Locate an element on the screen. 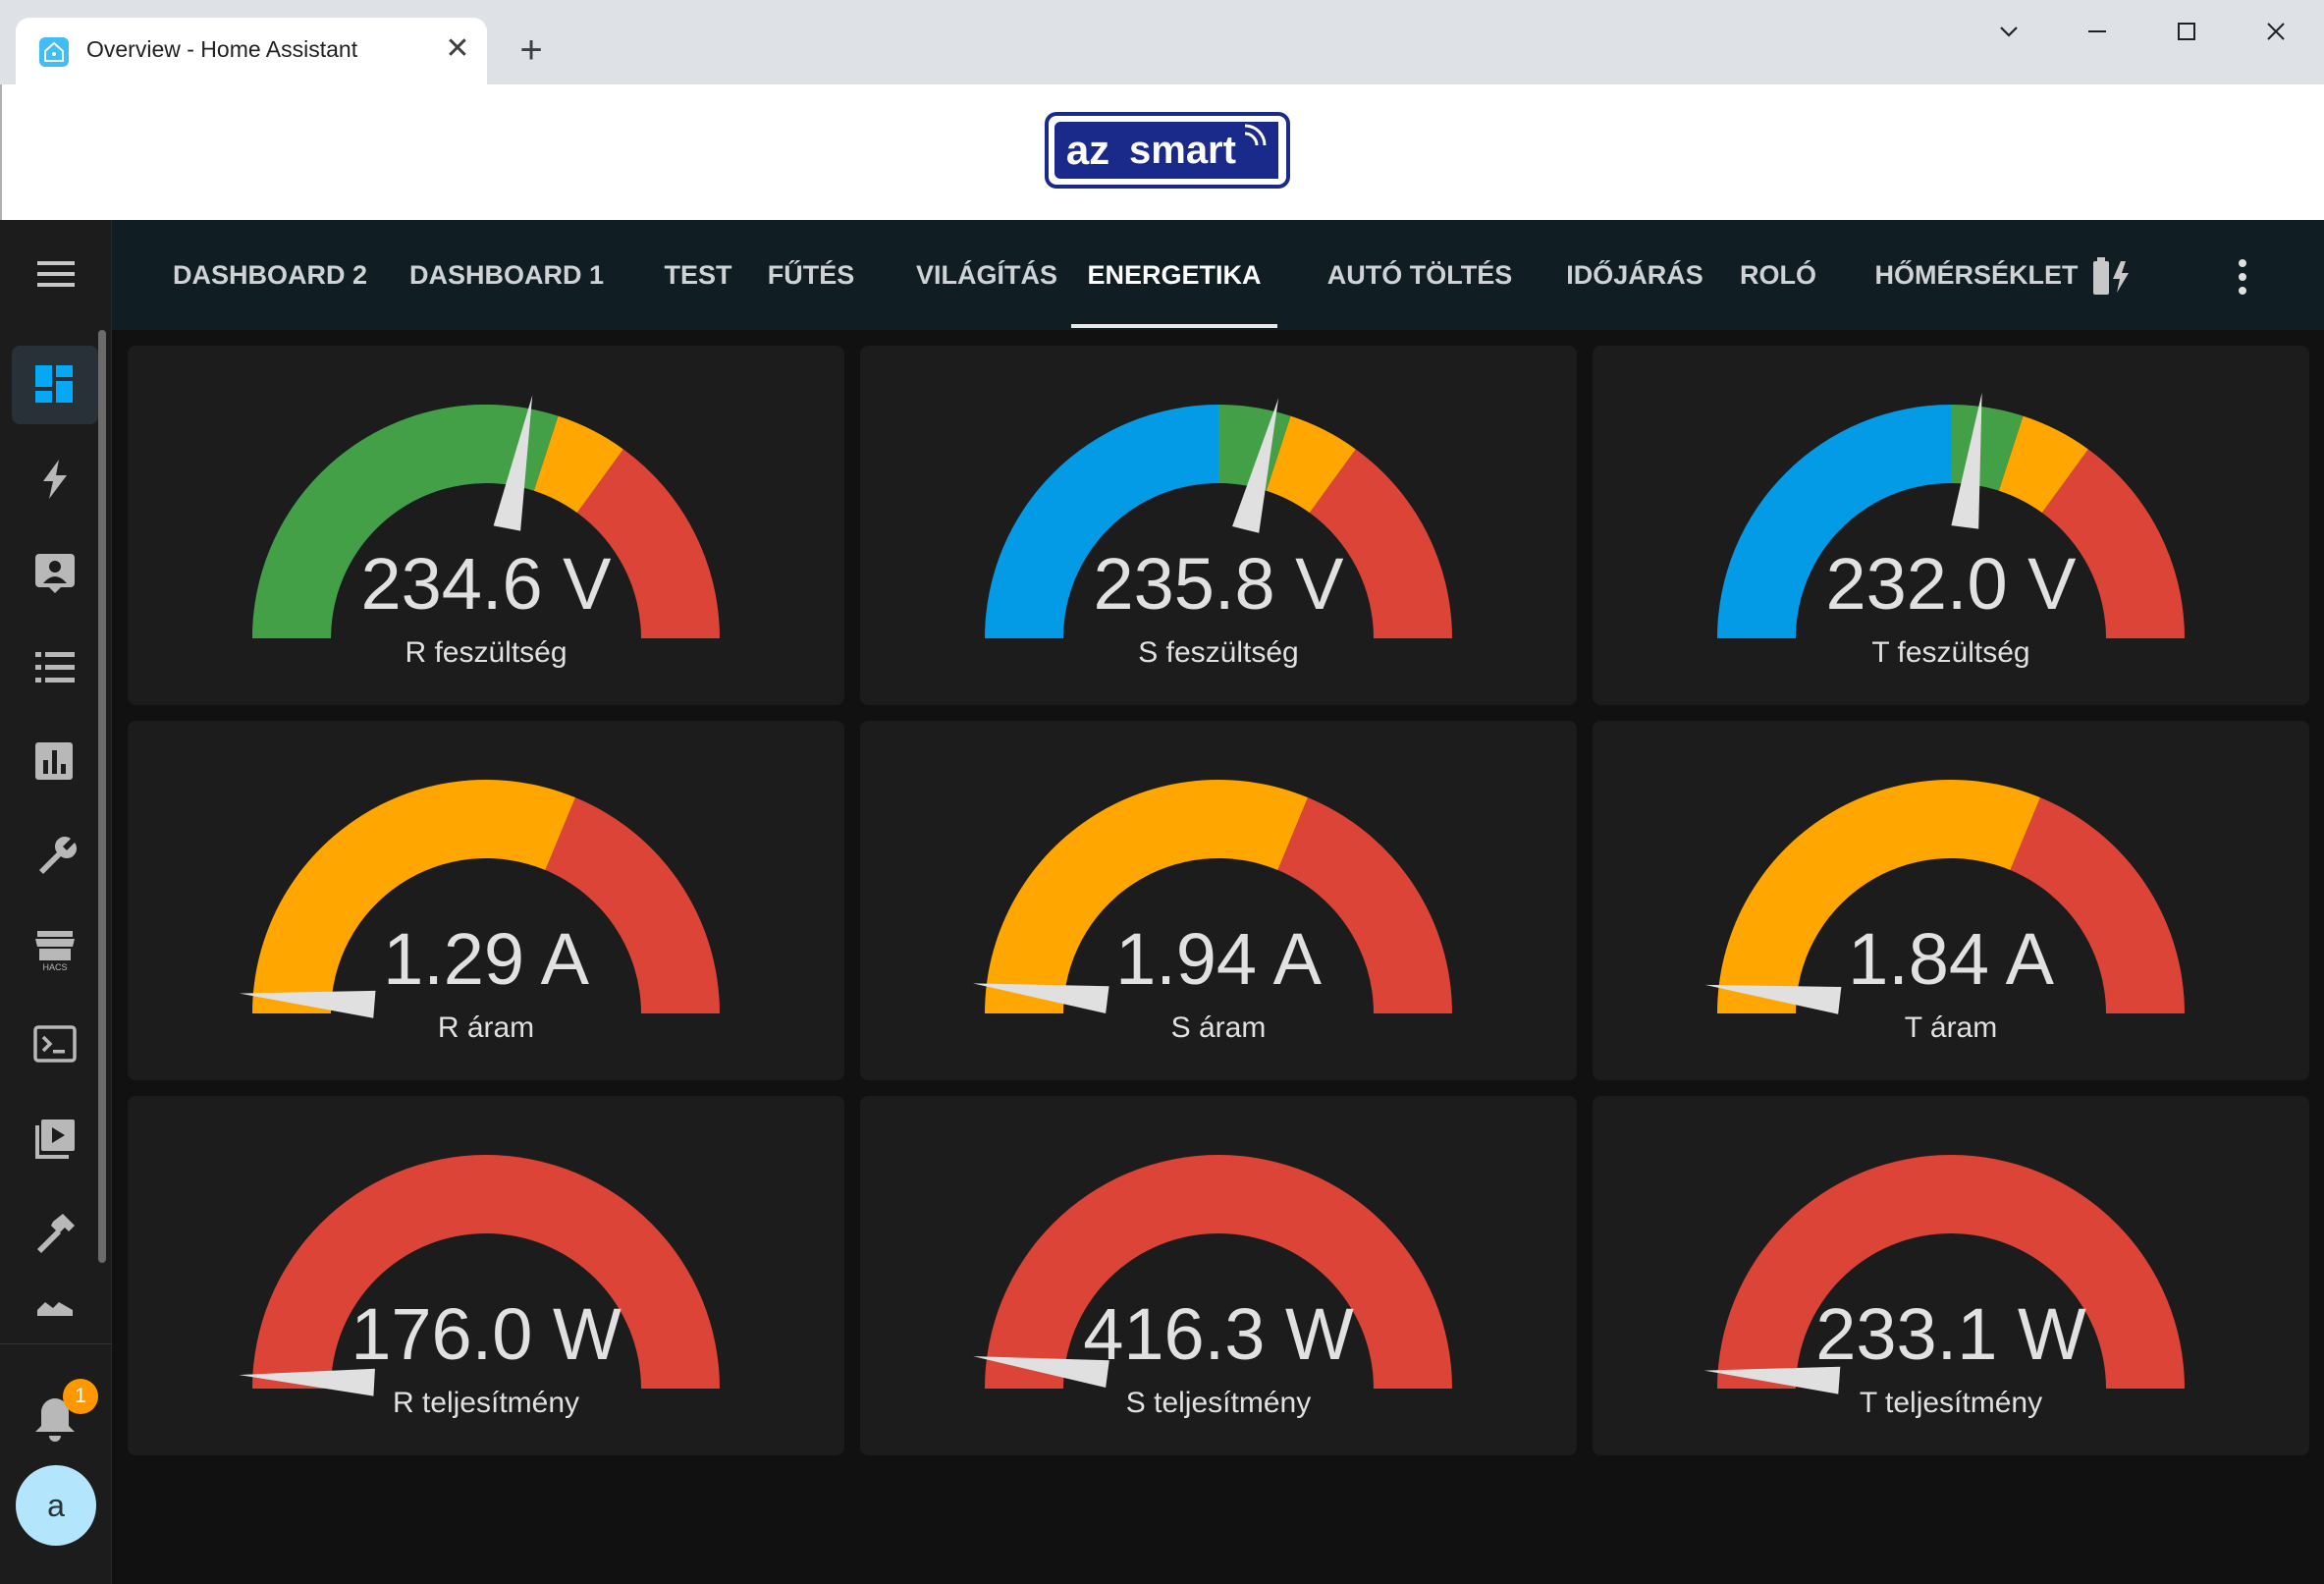  tab-dashboard-1: DASHBOARD 1 is located at coordinates (507, 275).